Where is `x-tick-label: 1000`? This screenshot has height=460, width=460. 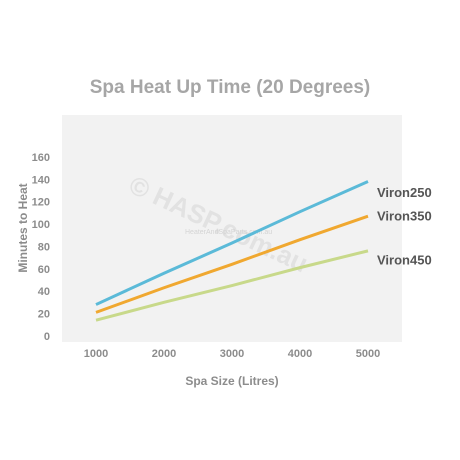 x-tick-label: 1000 is located at coordinates (96, 354).